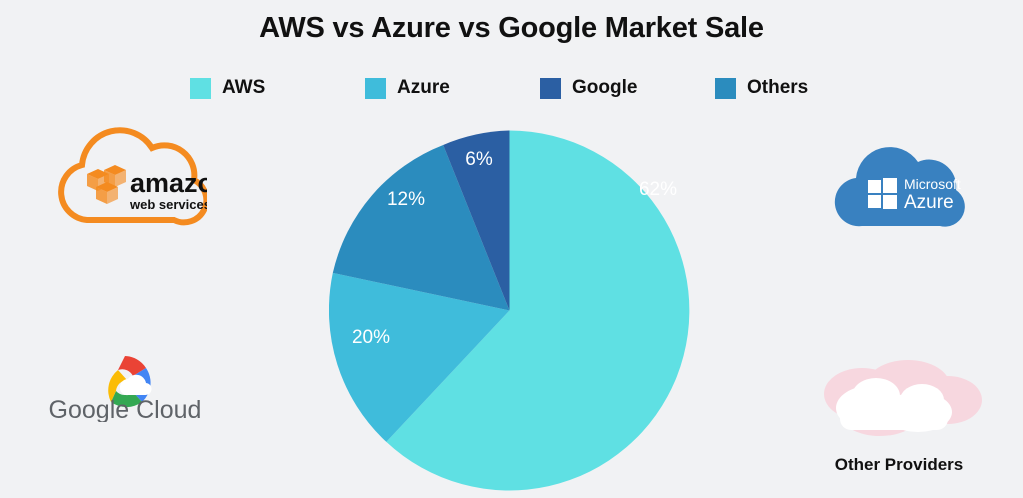 This screenshot has width=1023, height=498. What do you see at coordinates (605, 87) in the screenshot?
I see `legend-label-google: Google` at bounding box center [605, 87].